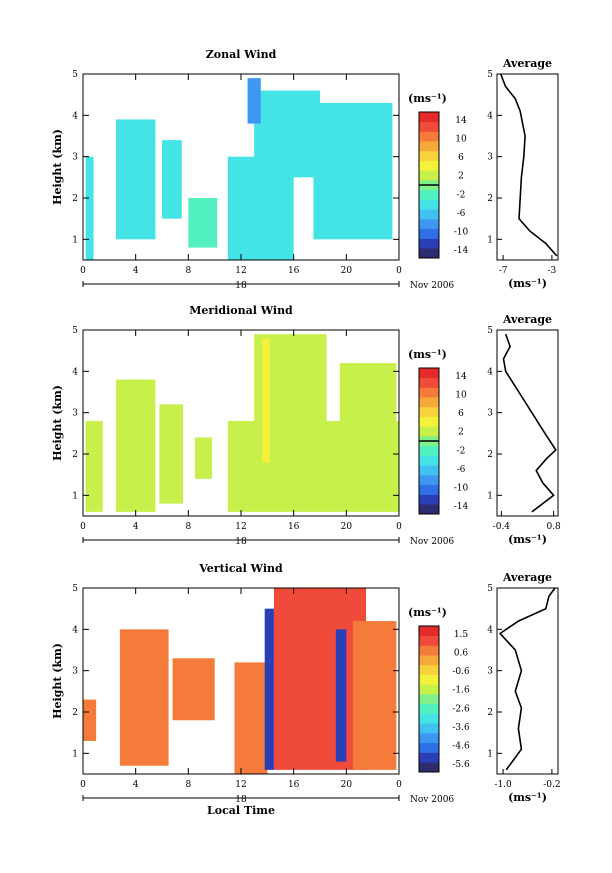 The height and width of the screenshot is (873, 612). Describe the element at coordinates (241, 54) in the screenshot. I see `panel-title: Zonal Wind` at that location.